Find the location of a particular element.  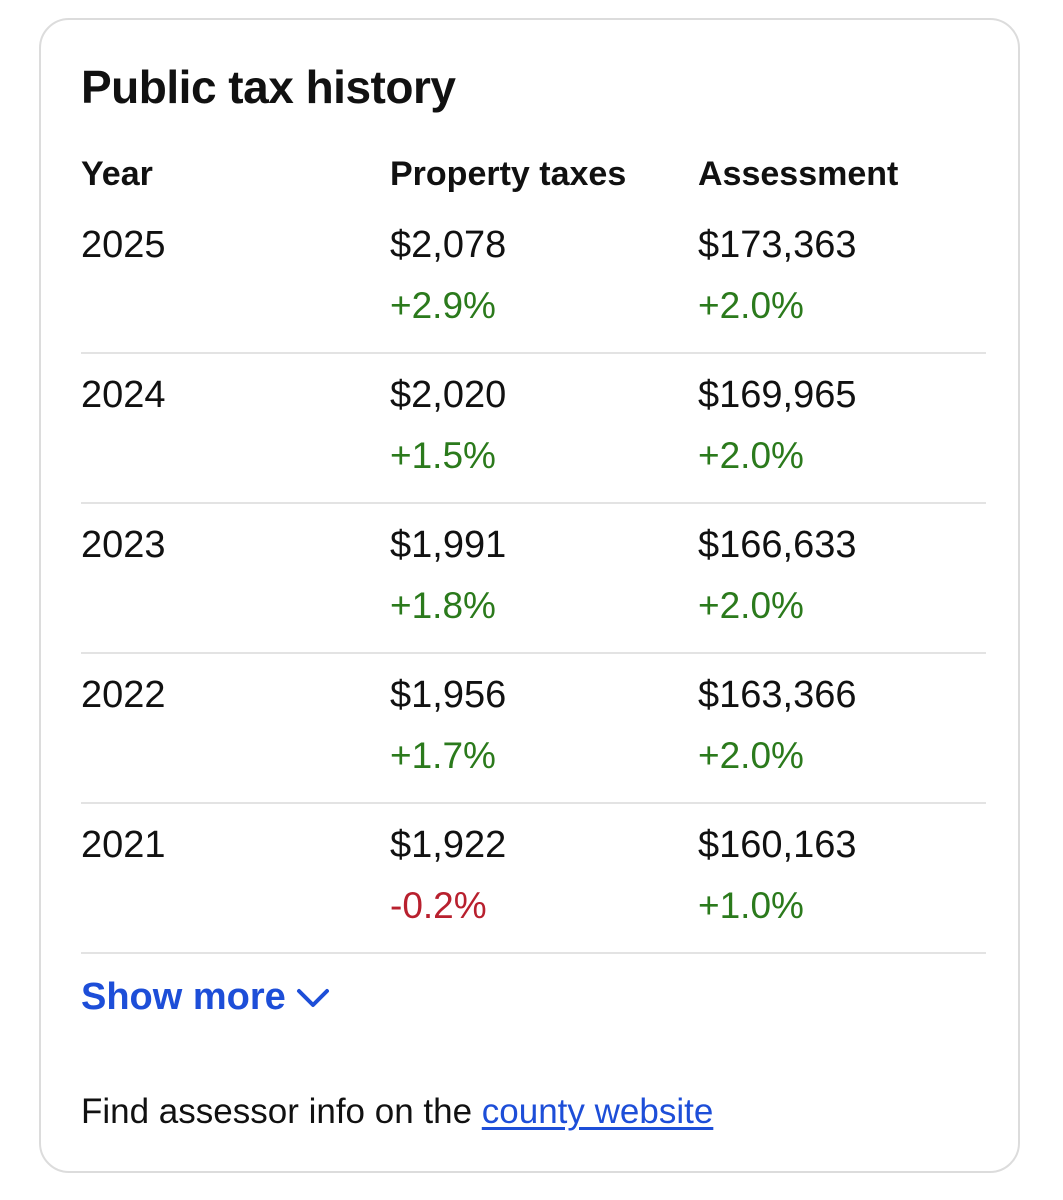

year-value: 2023 is located at coordinates (123, 545).